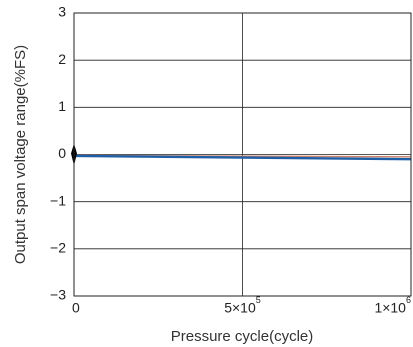  What do you see at coordinates (62, 59) in the screenshot?
I see `y-tick-label-1: 2` at bounding box center [62, 59].